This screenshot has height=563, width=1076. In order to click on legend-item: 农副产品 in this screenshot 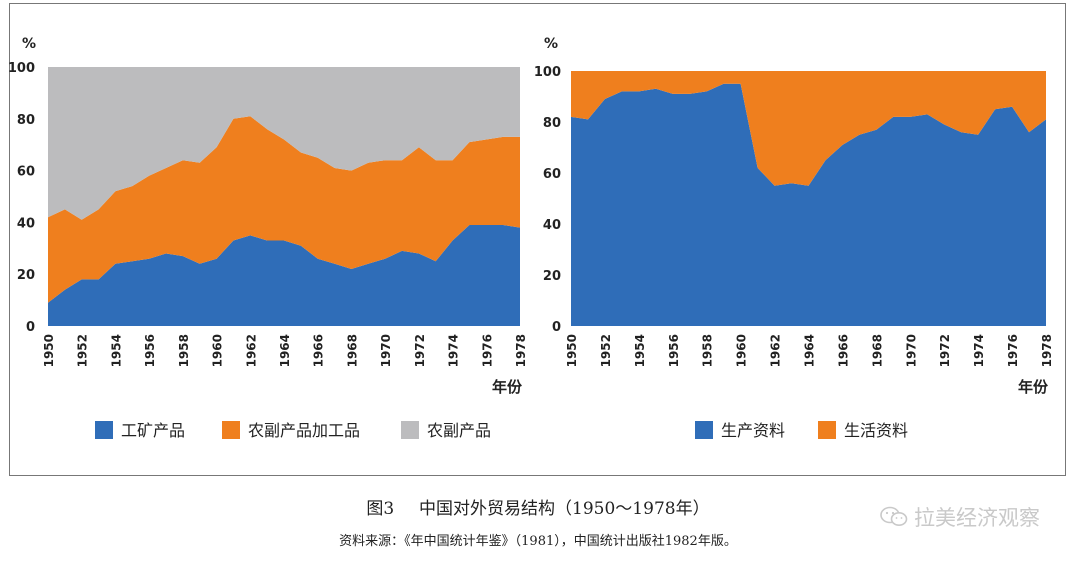, I will do `click(446, 430)`.